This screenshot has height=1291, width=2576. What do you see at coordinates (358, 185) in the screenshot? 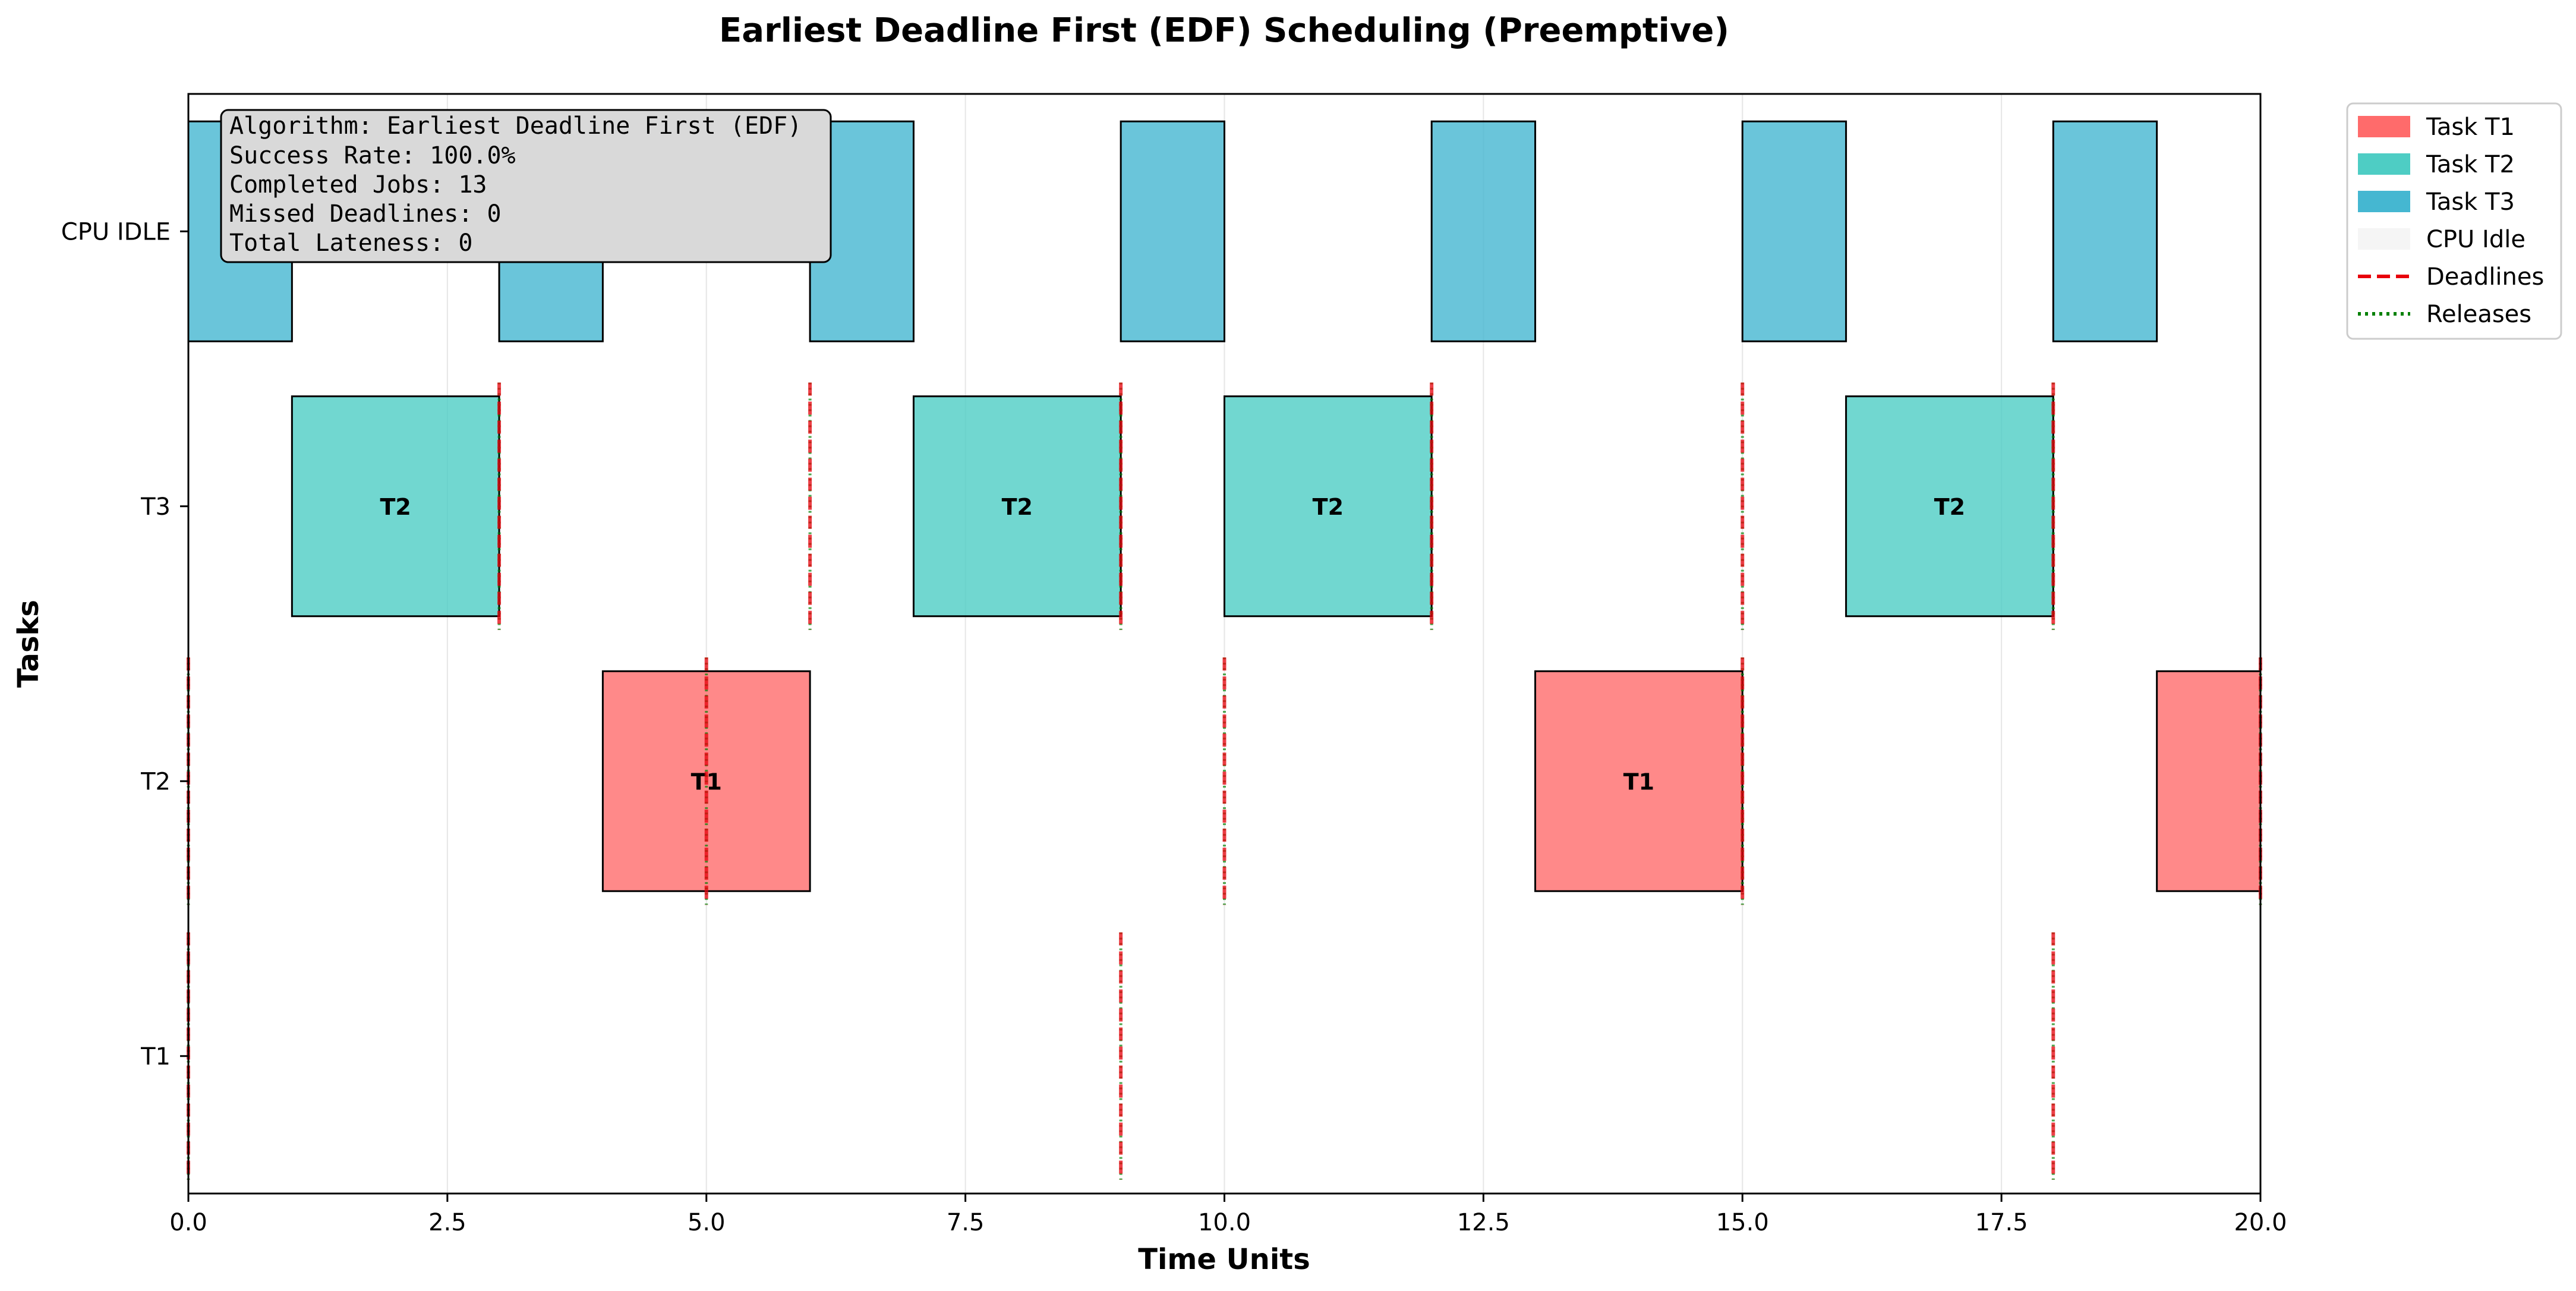
I see `info-line-completed-jobs: Completed Jobs: 13` at bounding box center [358, 185].